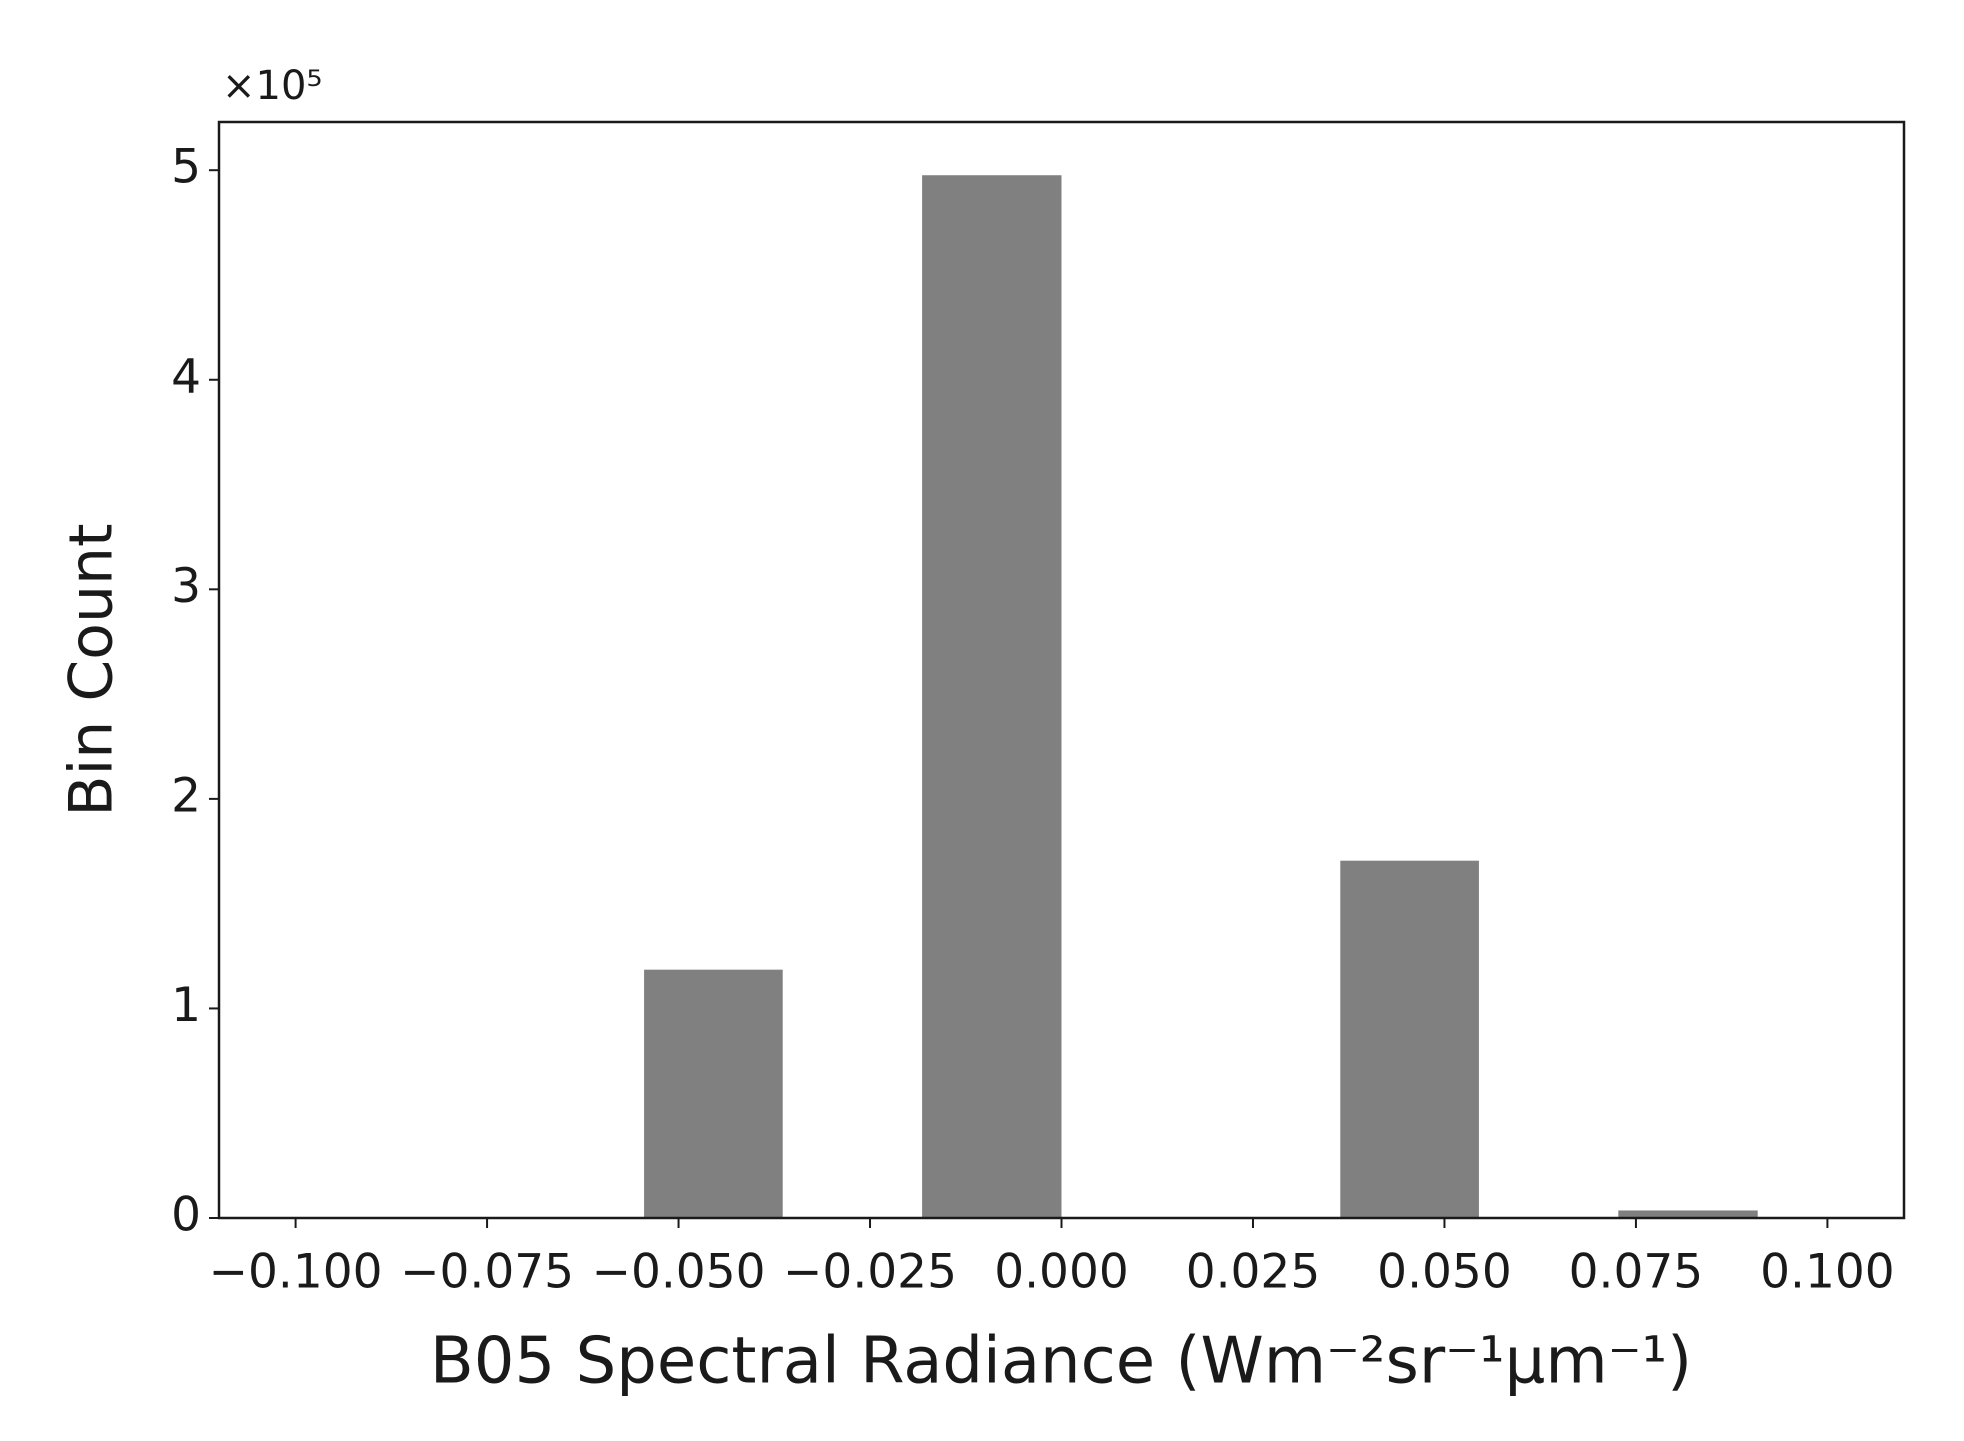 Image resolution: width=1964 pixels, height=1441 pixels. I want to click on x-tick-label: 0.000, so click(1061, 1272).